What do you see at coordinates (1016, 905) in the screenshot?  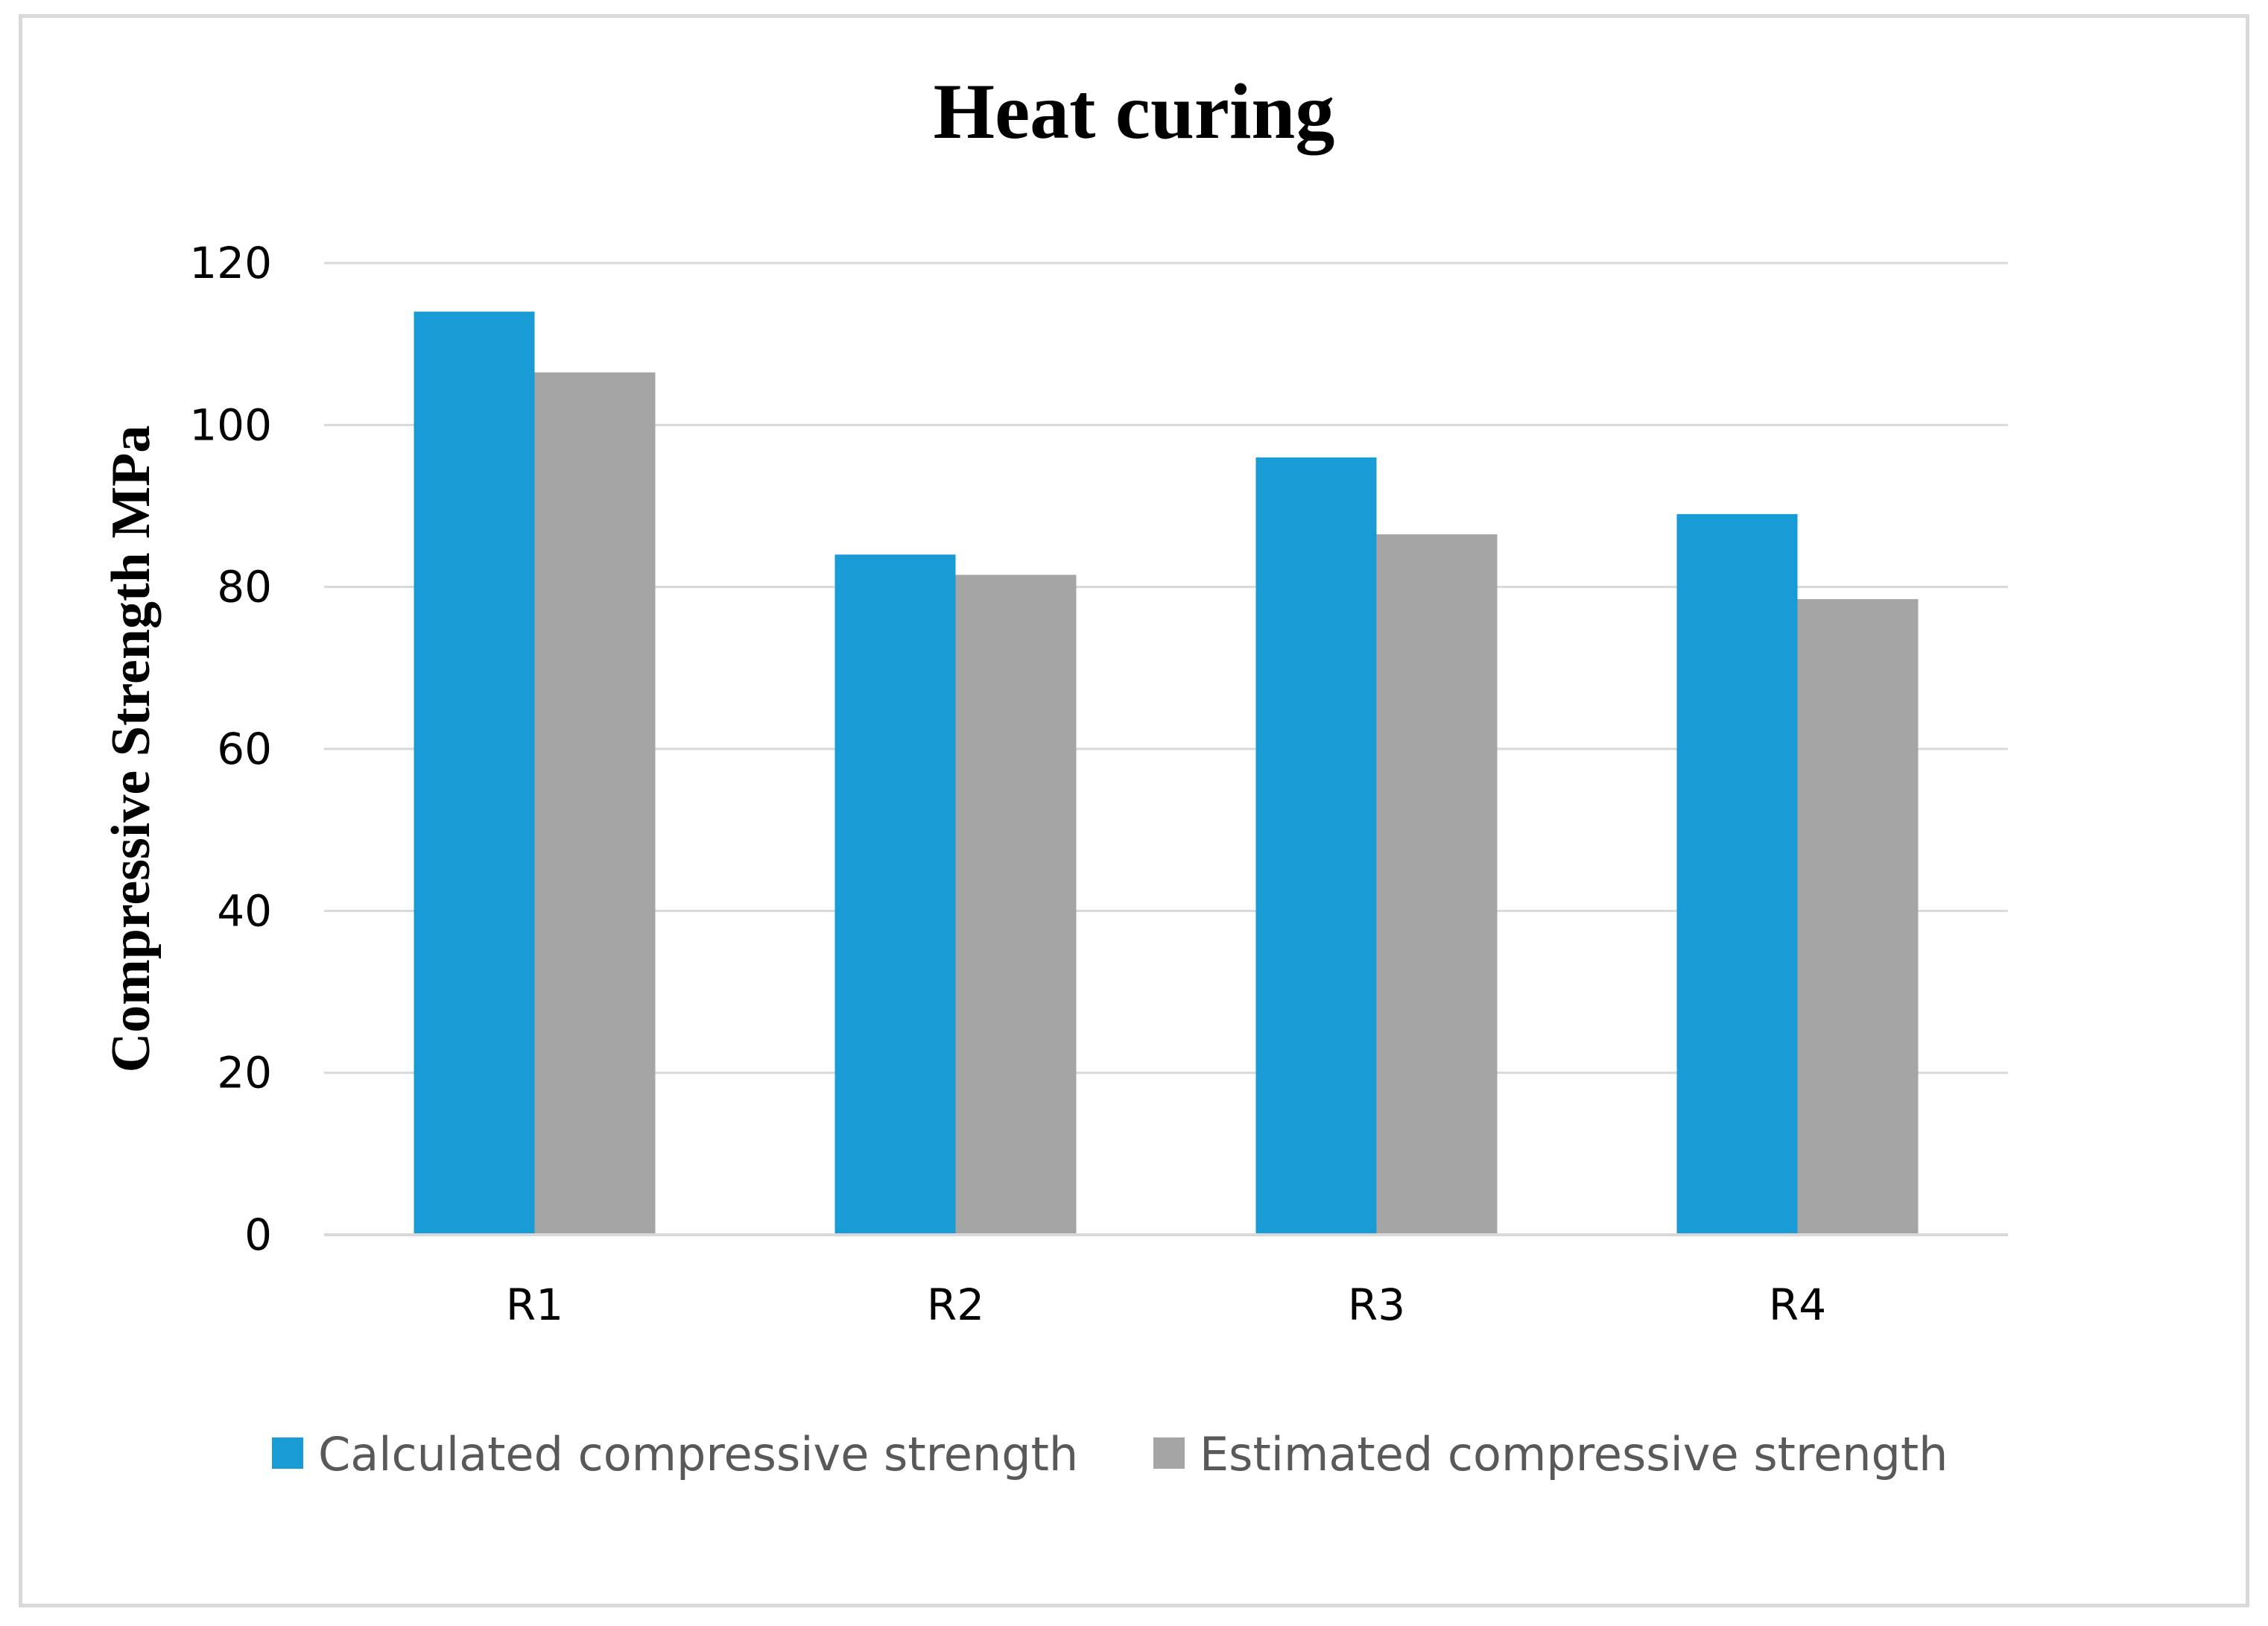 I see `bar-r2-estimated` at bounding box center [1016, 905].